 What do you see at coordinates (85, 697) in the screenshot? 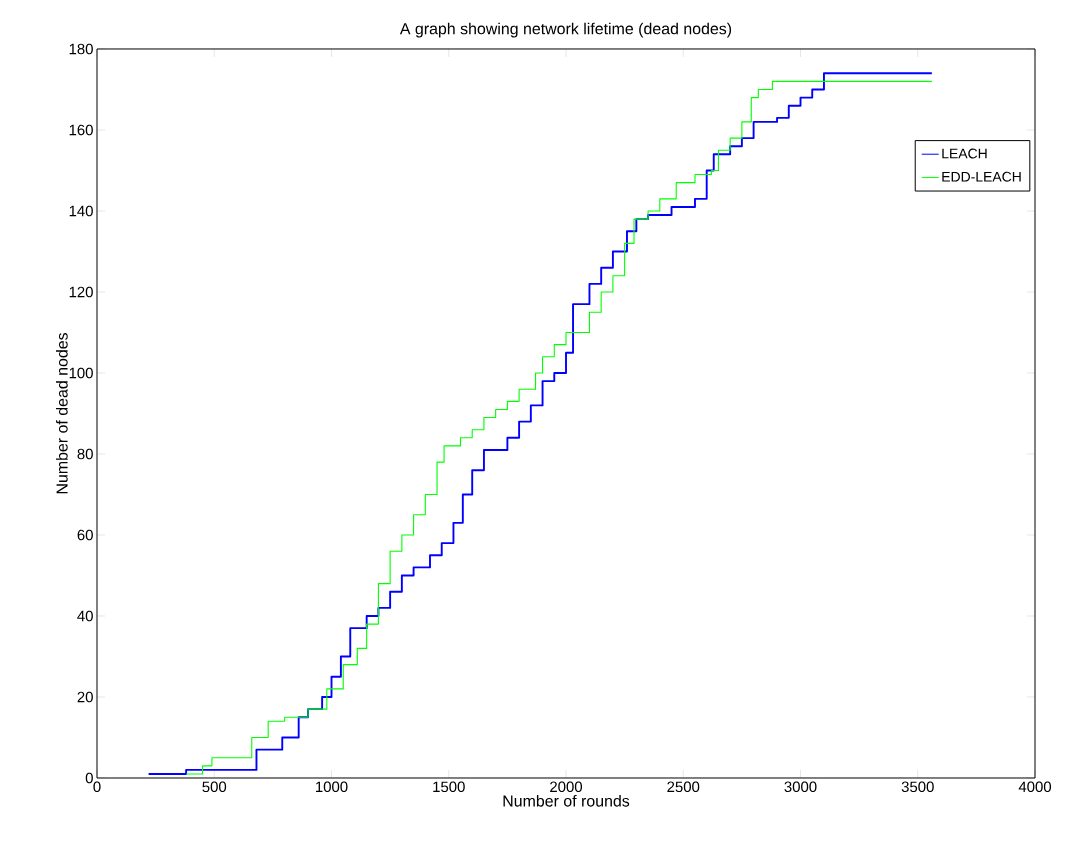
I see `y-tick-label: 20` at bounding box center [85, 697].